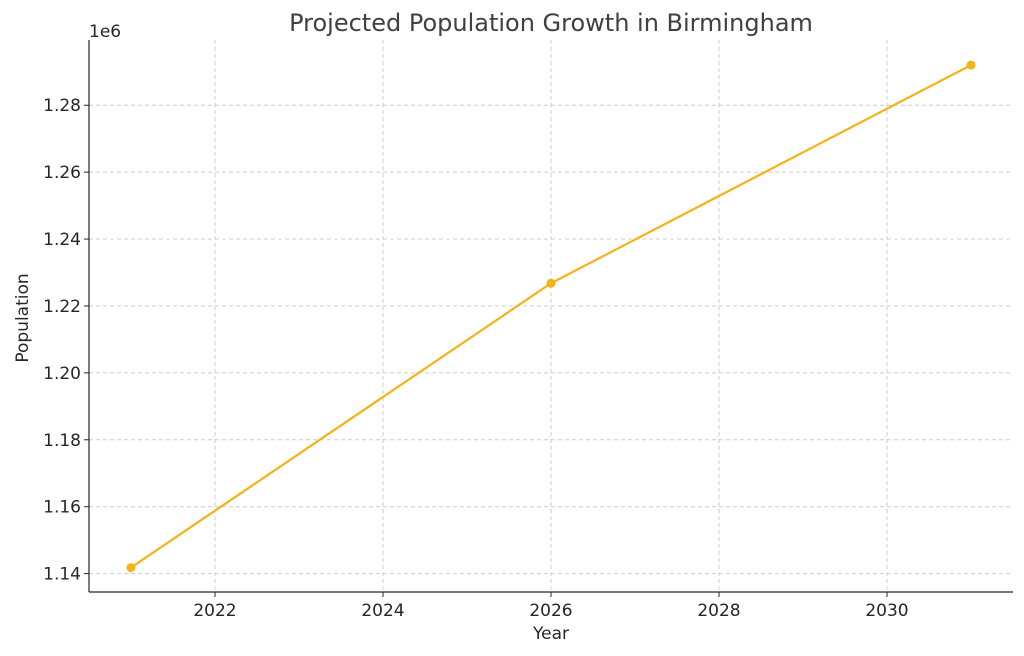  What do you see at coordinates (62, 374) in the screenshot?
I see `y-tick-label-3: 1.20` at bounding box center [62, 374].